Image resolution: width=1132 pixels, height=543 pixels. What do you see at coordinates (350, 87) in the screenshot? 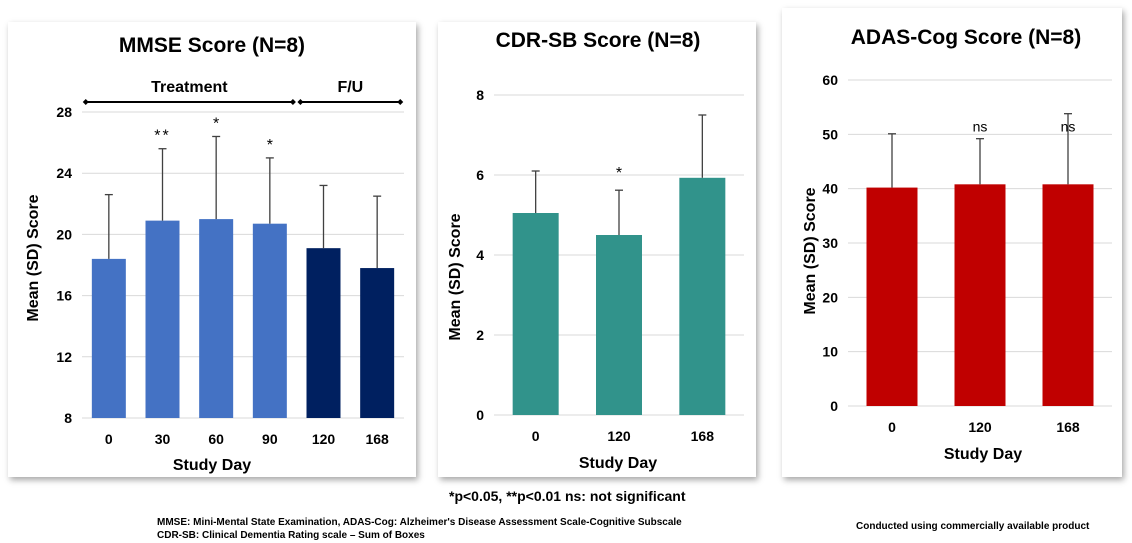
I see `bracket-label: F/U` at bounding box center [350, 87].